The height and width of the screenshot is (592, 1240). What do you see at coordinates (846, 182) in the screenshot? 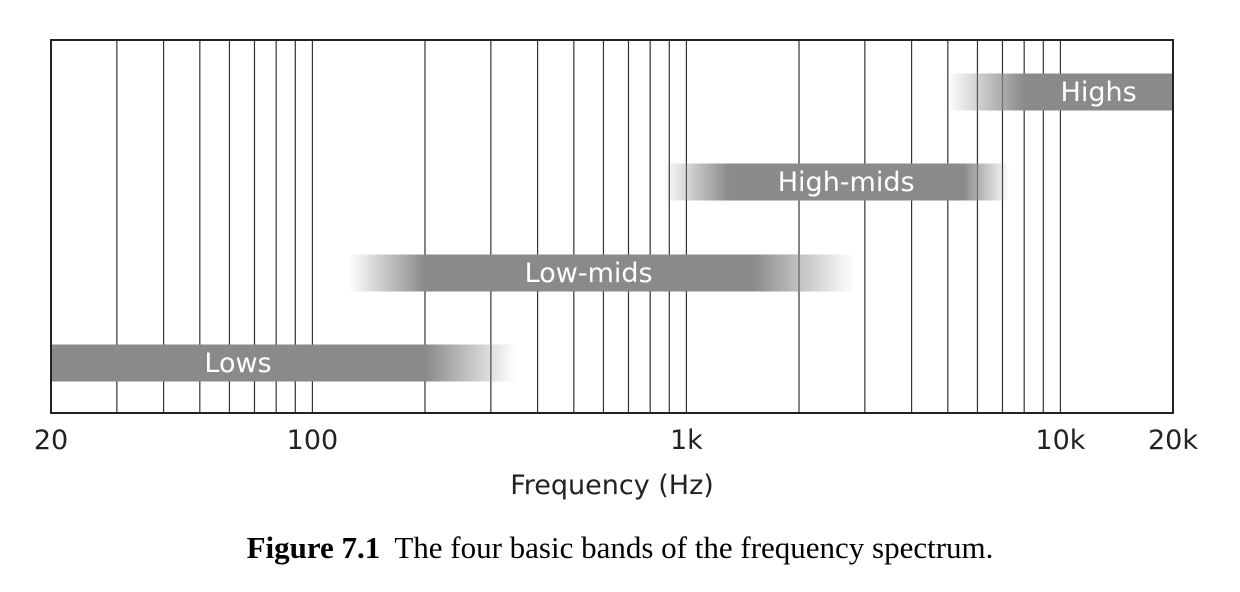
I see `band-label-high-mids: High-mids` at bounding box center [846, 182].